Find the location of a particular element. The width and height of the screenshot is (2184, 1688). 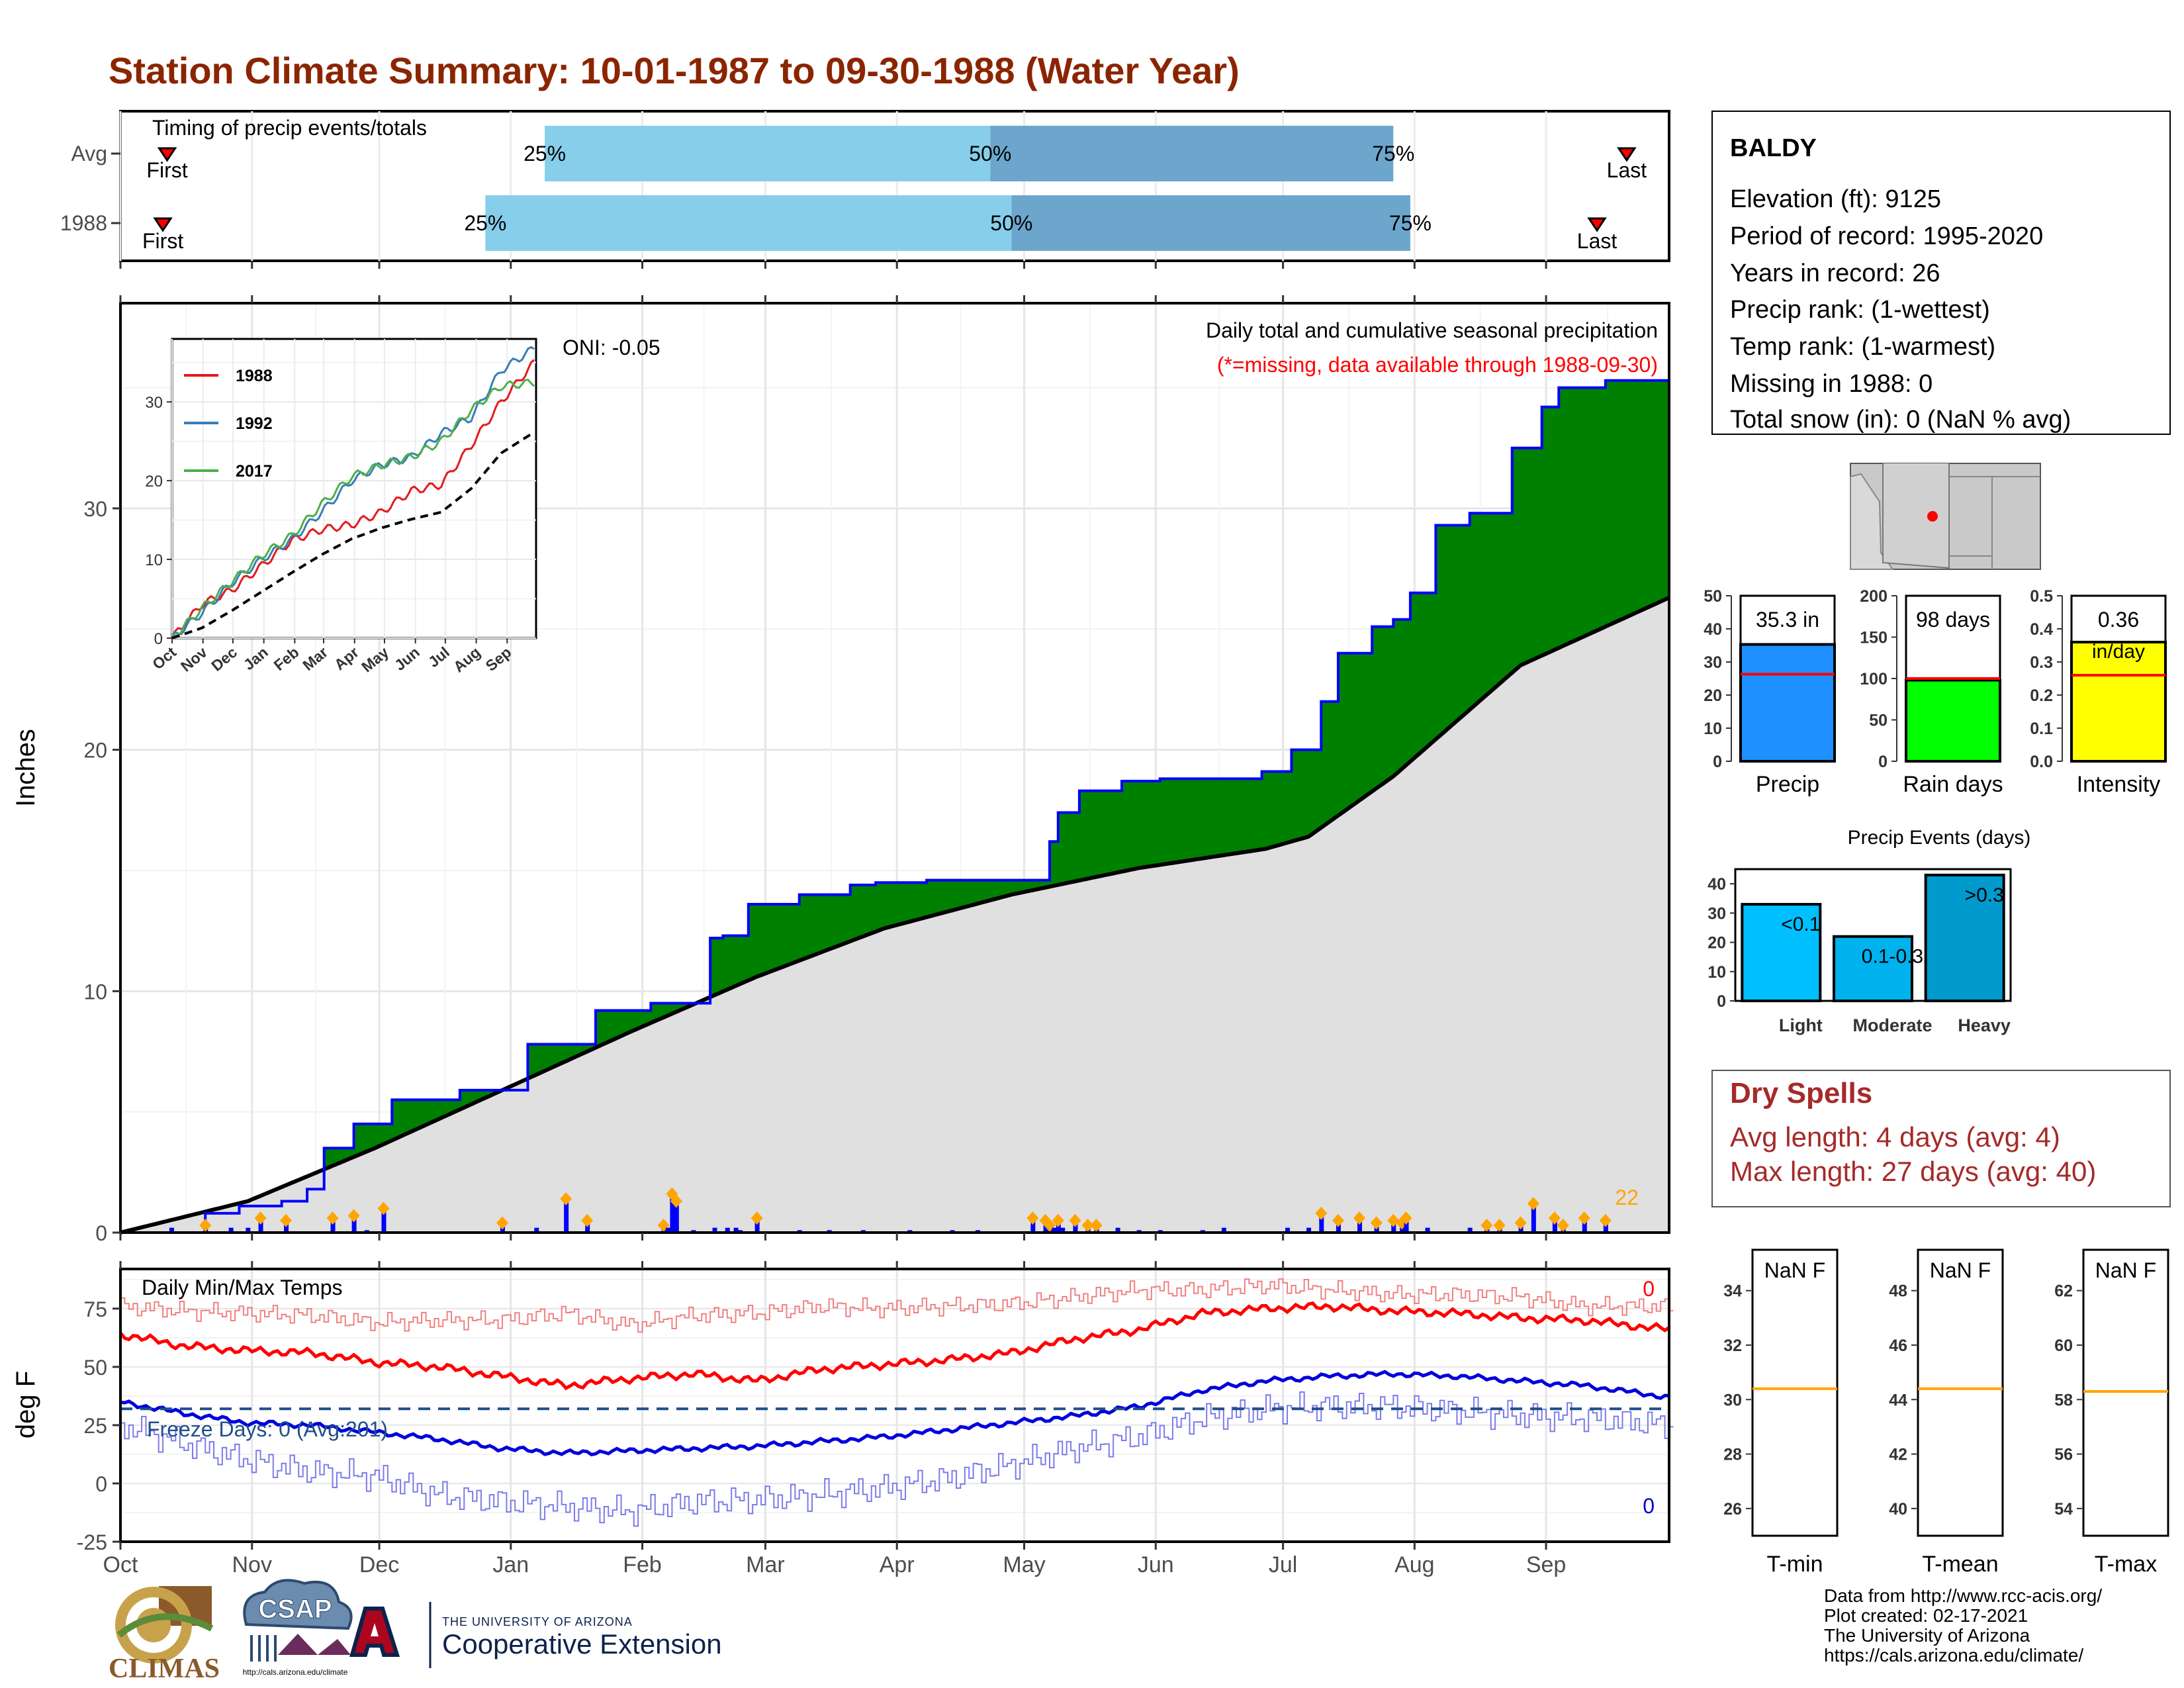

max-count-label: 0 is located at coordinates (1649, 1289).